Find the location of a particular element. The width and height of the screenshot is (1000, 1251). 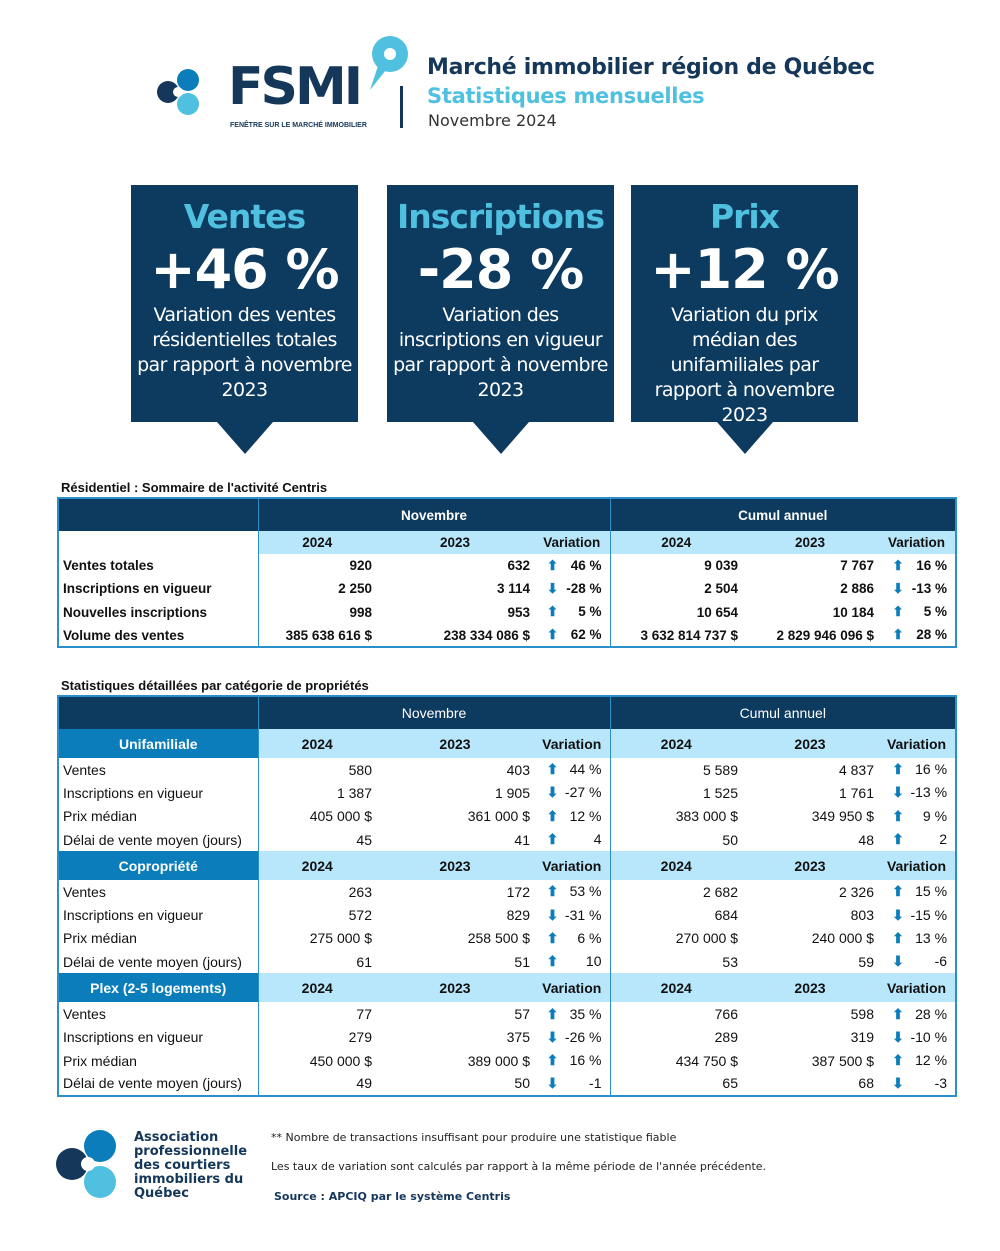

group-header-cumul: Cumul annuel is located at coordinates (783, 514).